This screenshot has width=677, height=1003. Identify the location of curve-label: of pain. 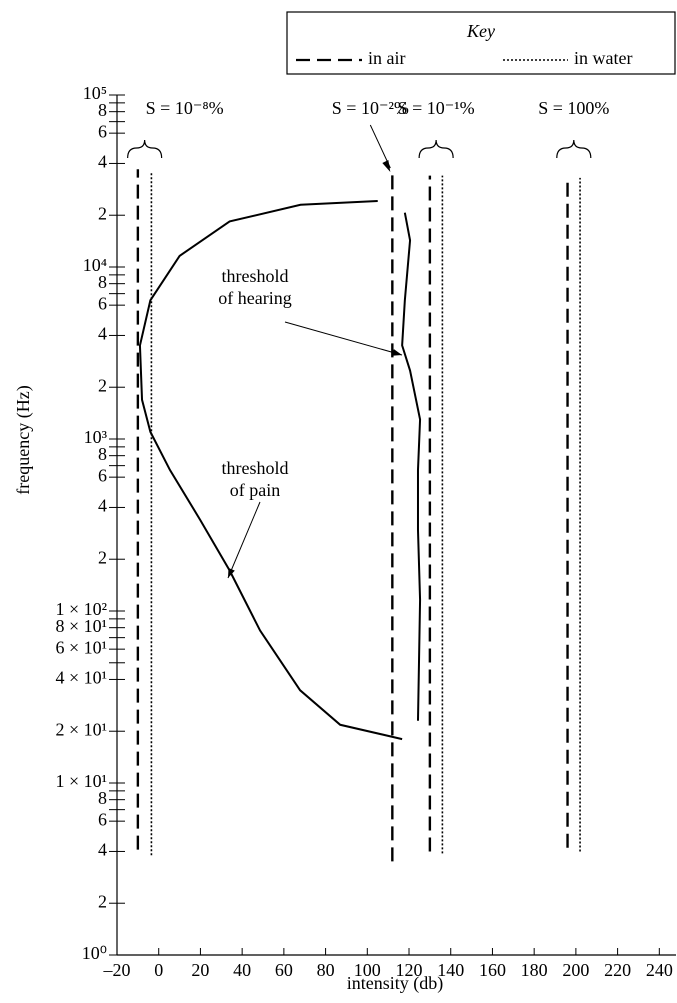
(255, 490).